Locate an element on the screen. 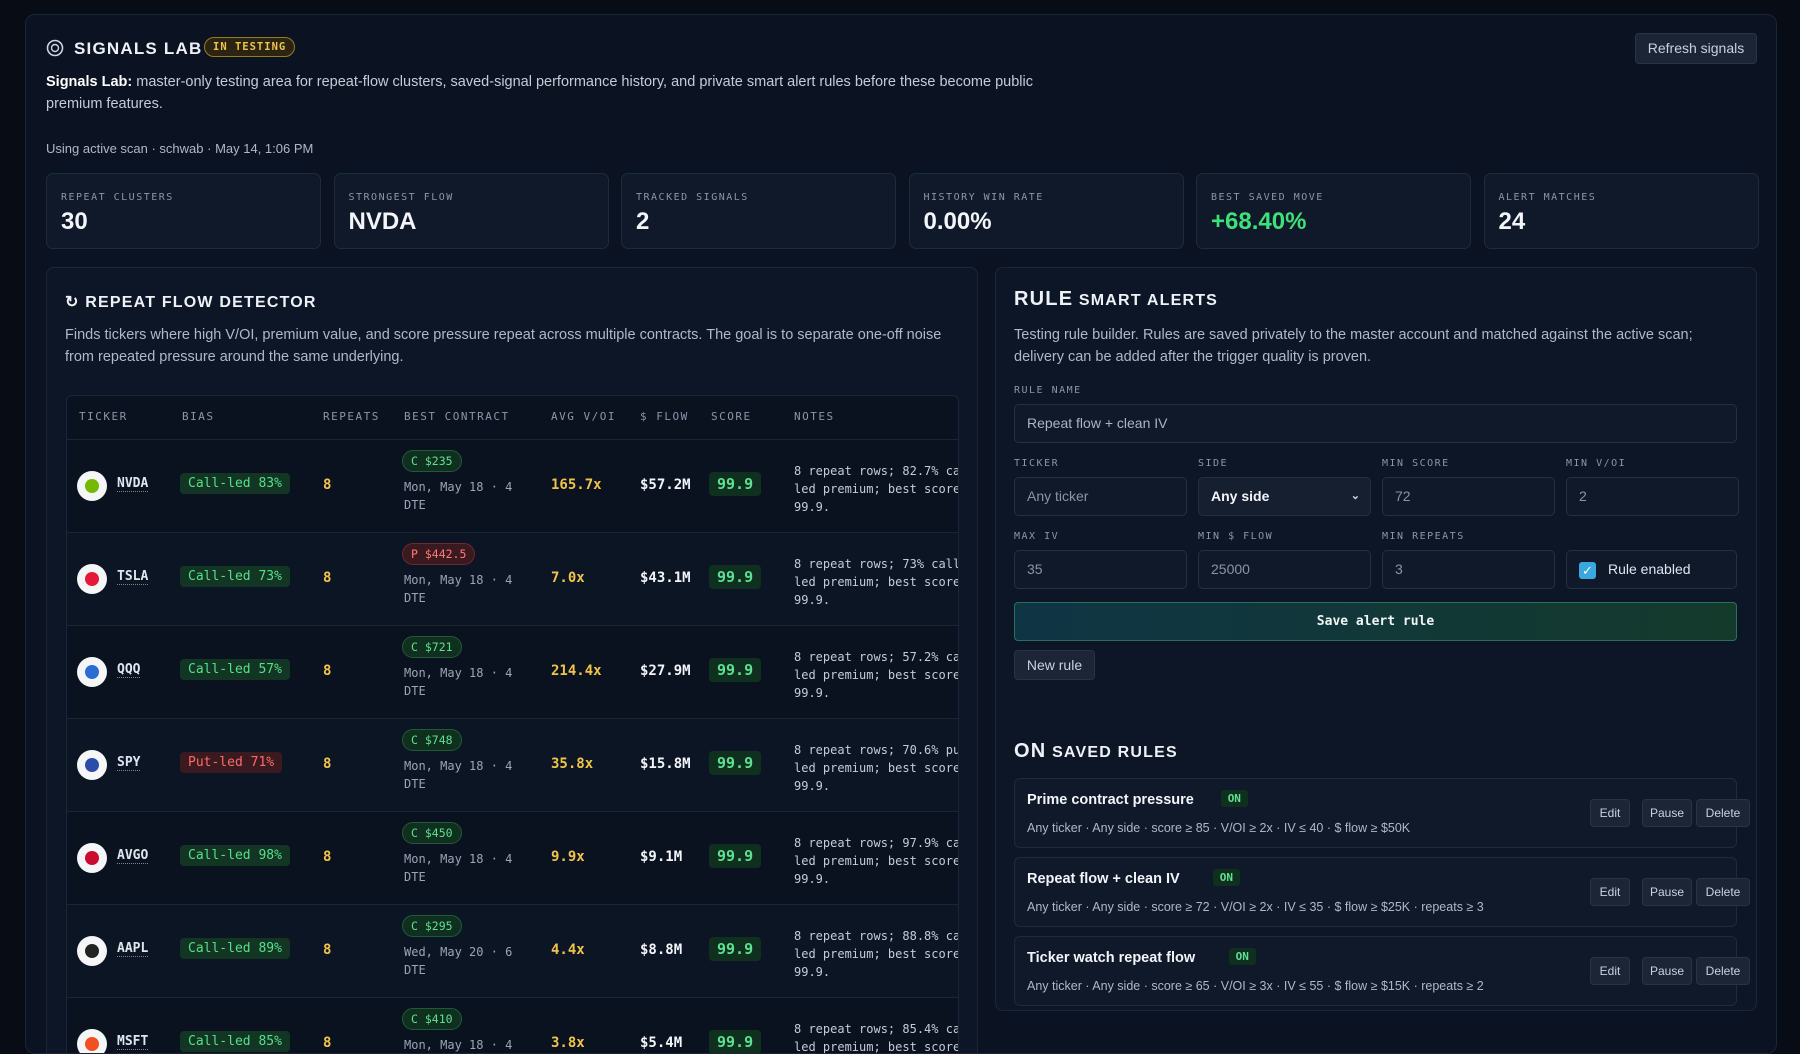 The height and width of the screenshot is (1054, 1800). stat-value: +68.40% is located at coordinates (1259, 221).